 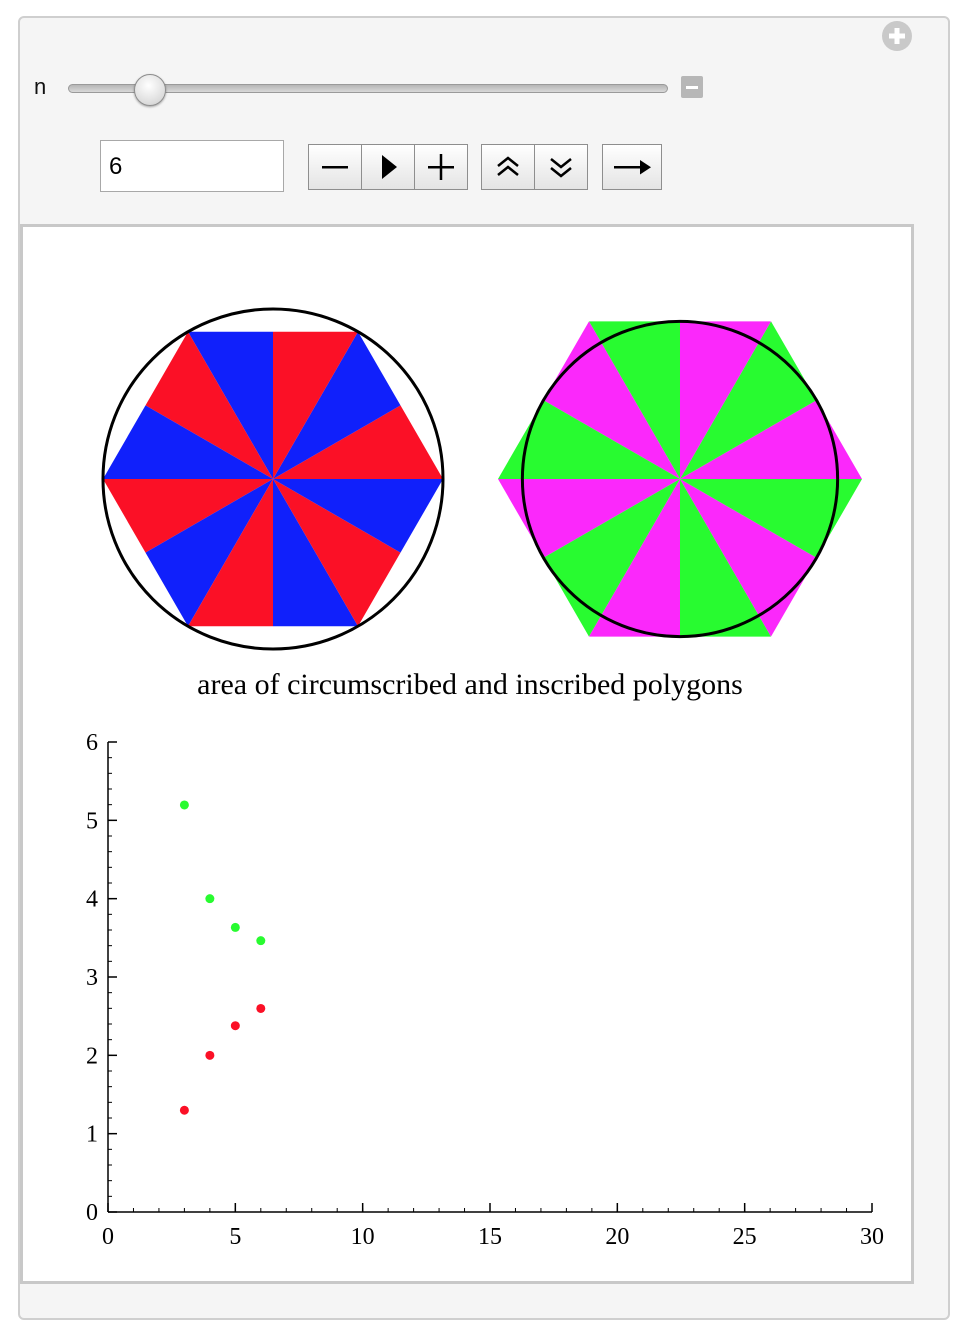 I want to click on minus-square-icon, so click(x=692, y=87).